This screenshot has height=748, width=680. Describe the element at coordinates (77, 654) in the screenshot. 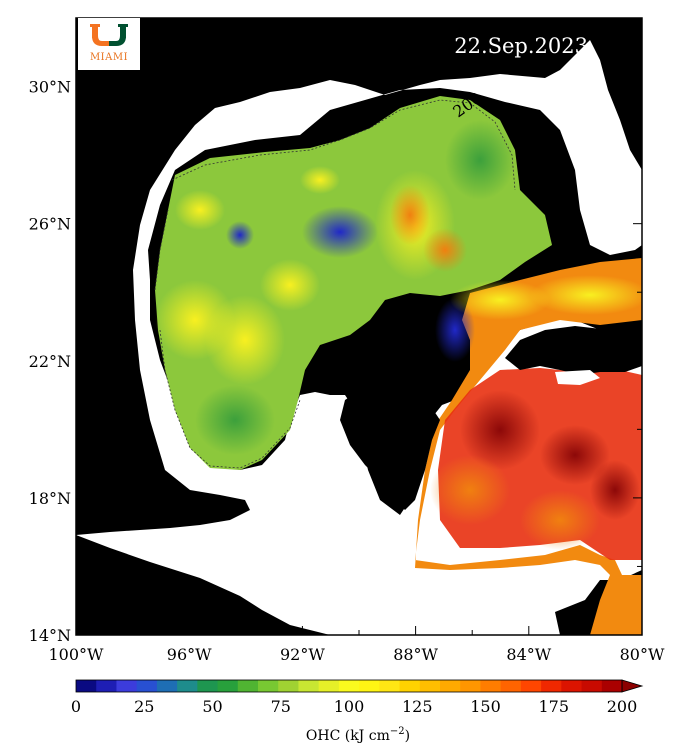

I see `lon-label: 100°W` at that location.